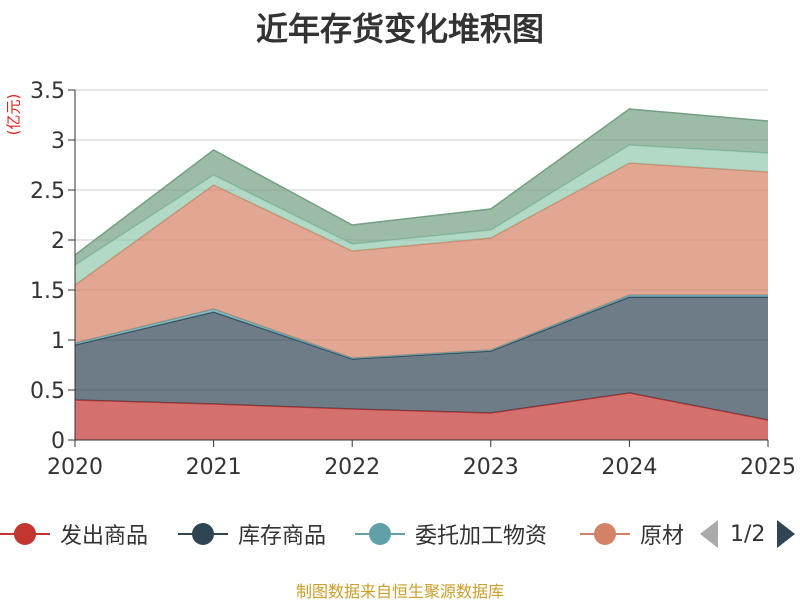 This screenshot has height=602, width=800. I want to click on legend-item-3: 委托加工物资, so click(451, 534).